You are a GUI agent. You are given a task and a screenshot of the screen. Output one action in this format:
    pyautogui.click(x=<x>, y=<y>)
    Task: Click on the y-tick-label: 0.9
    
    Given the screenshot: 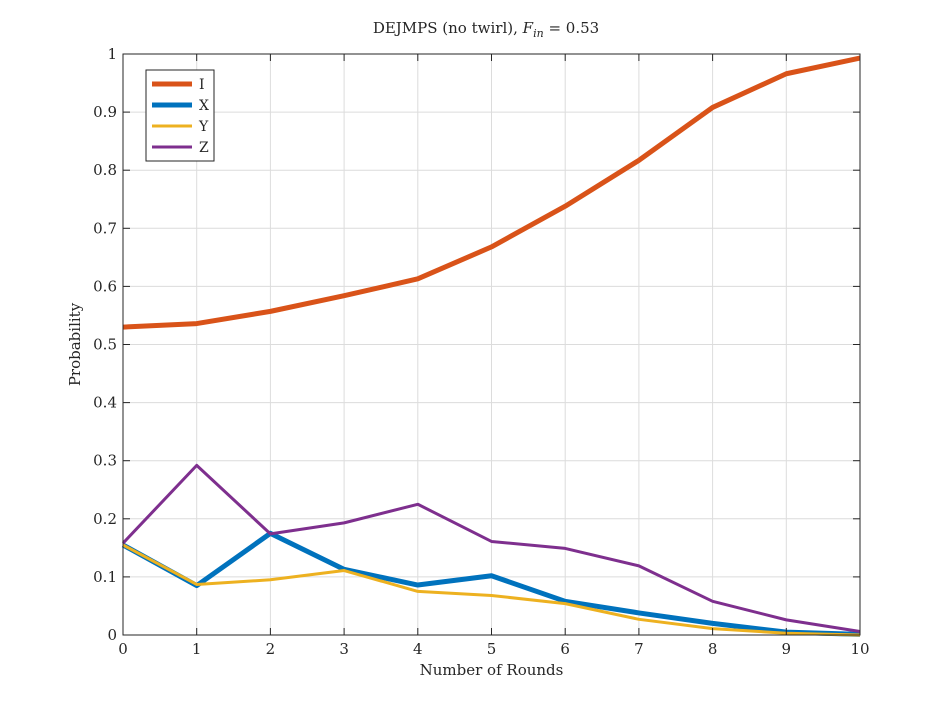 What is the action you would take?
    pyautogui.click(x=105, y=112)
    